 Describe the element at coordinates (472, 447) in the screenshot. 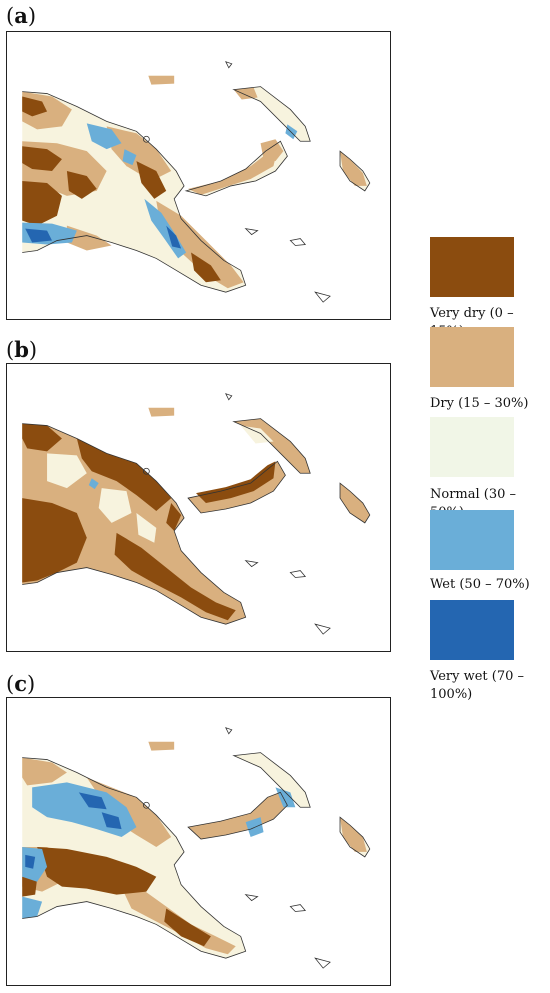

I see `legend-swatch-normal` at that location.